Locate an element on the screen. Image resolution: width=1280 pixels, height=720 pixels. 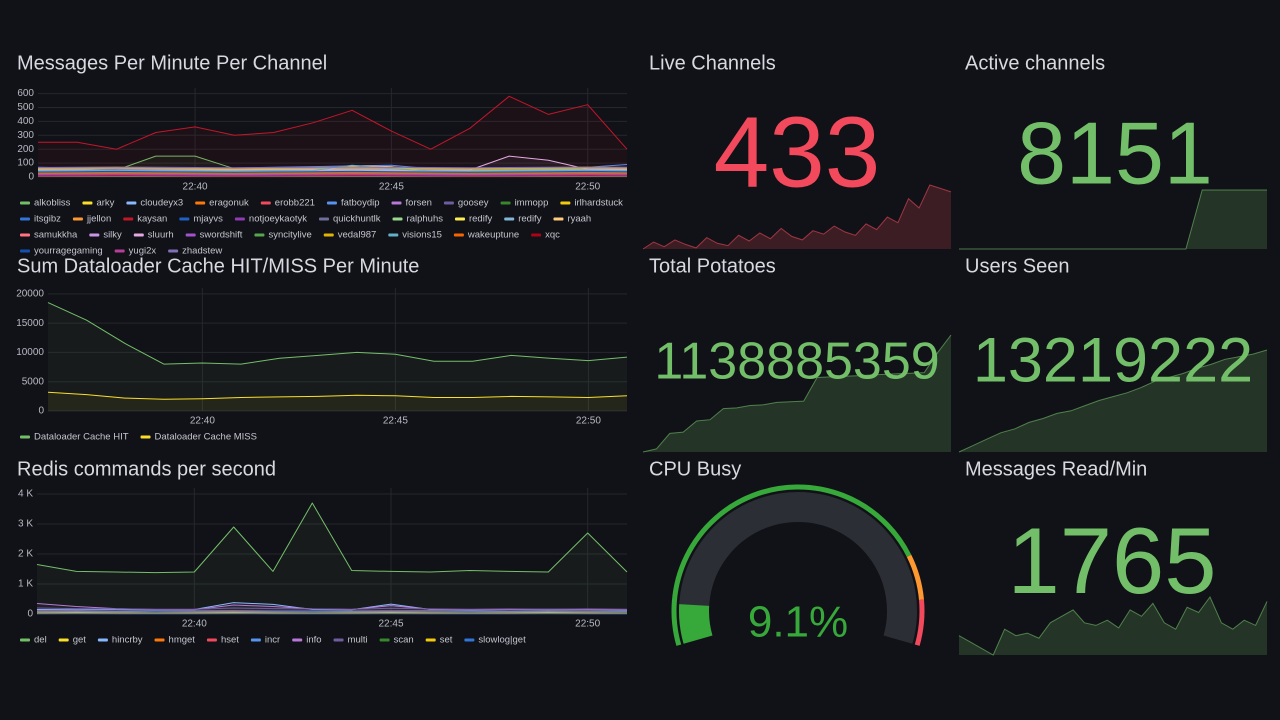
legend-item: immopp is located at coordinates (524, 203).